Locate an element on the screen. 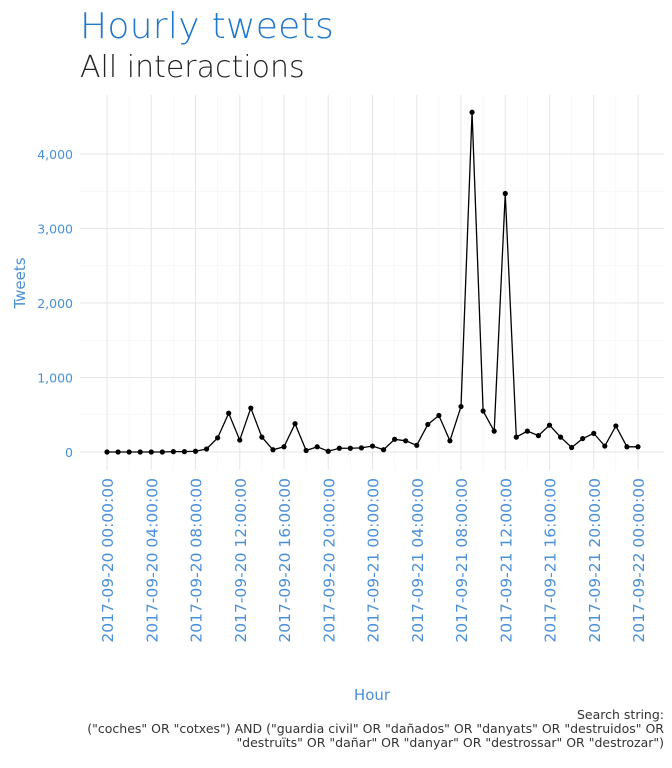 Image resolution: width=672 pixels, height=768 pixels. y-tick-label: 1,000 is located at coordinates (55, 378).